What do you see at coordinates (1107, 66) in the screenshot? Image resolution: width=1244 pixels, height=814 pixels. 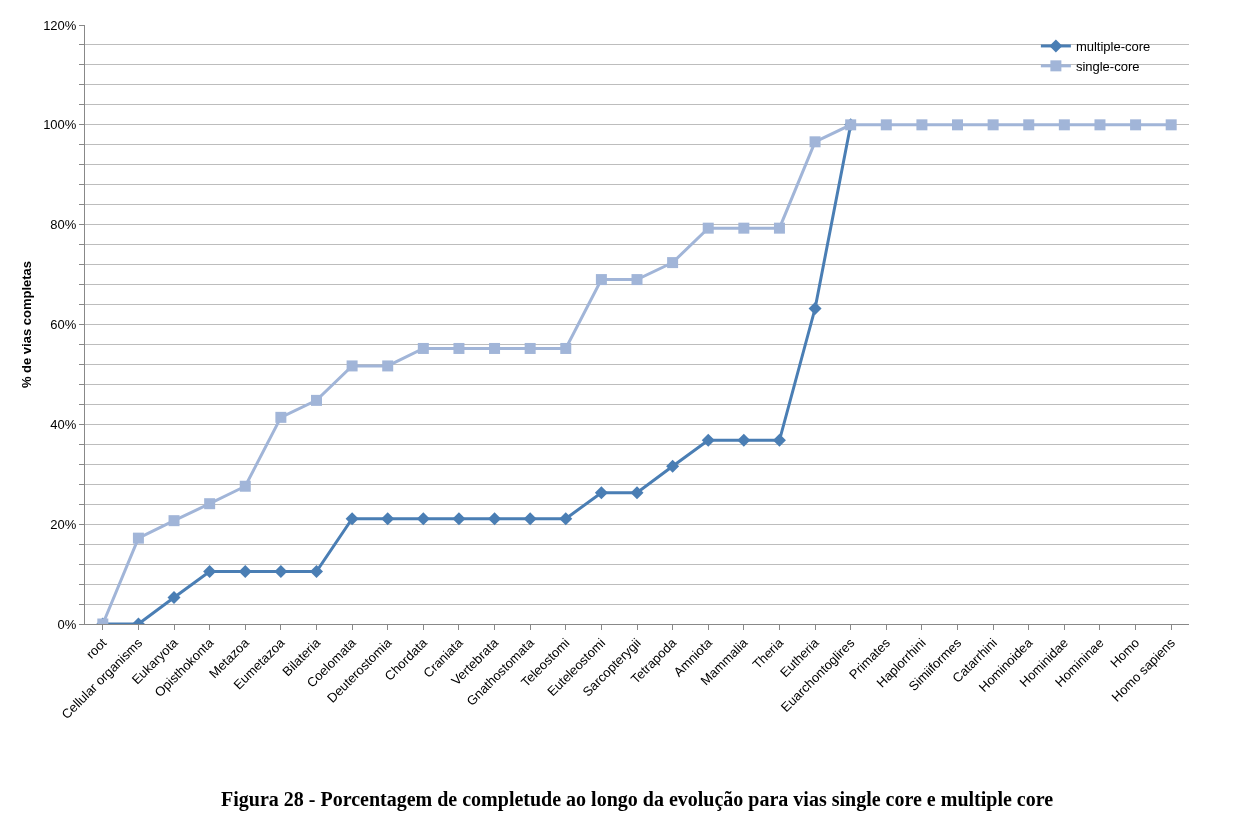 I see `legend-label: single-core` at bounding box center [1107, 66].